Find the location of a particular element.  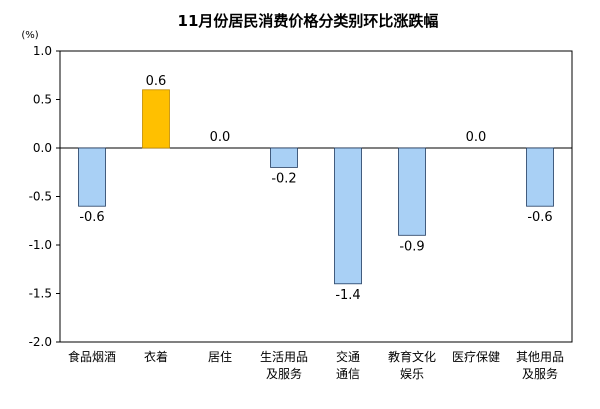

data-label: -1.4 is located at coordinates (347, 295).